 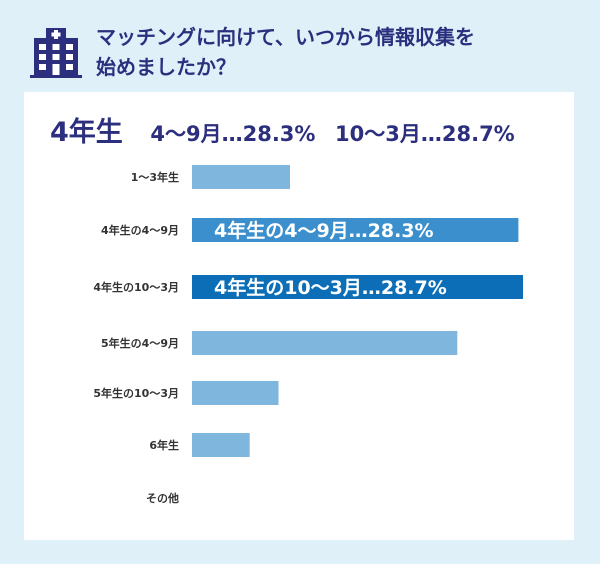 What do you see at coordinates (86, 132) in the screenshot?
I see `summary-grade: 4年生` at bounding box center [86, 132].